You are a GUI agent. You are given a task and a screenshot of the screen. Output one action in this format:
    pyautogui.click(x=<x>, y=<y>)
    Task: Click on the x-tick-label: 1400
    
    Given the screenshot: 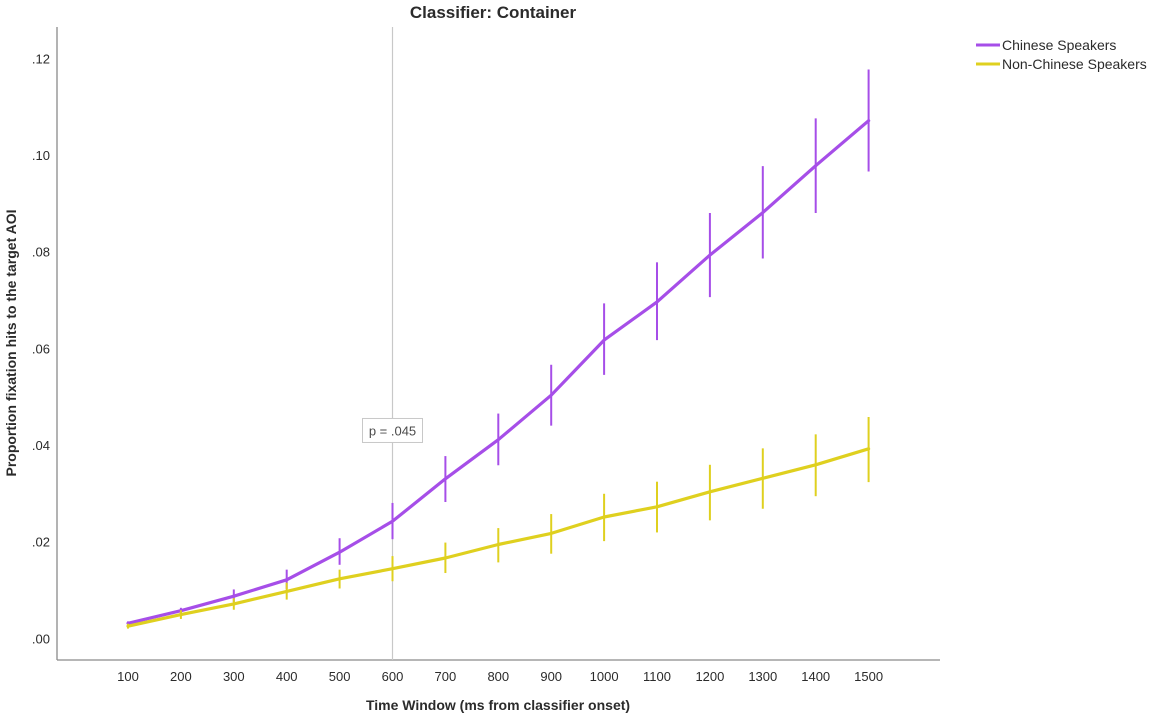 What is the action you would take?
    pyautogui.click(x=815, y=676)
    